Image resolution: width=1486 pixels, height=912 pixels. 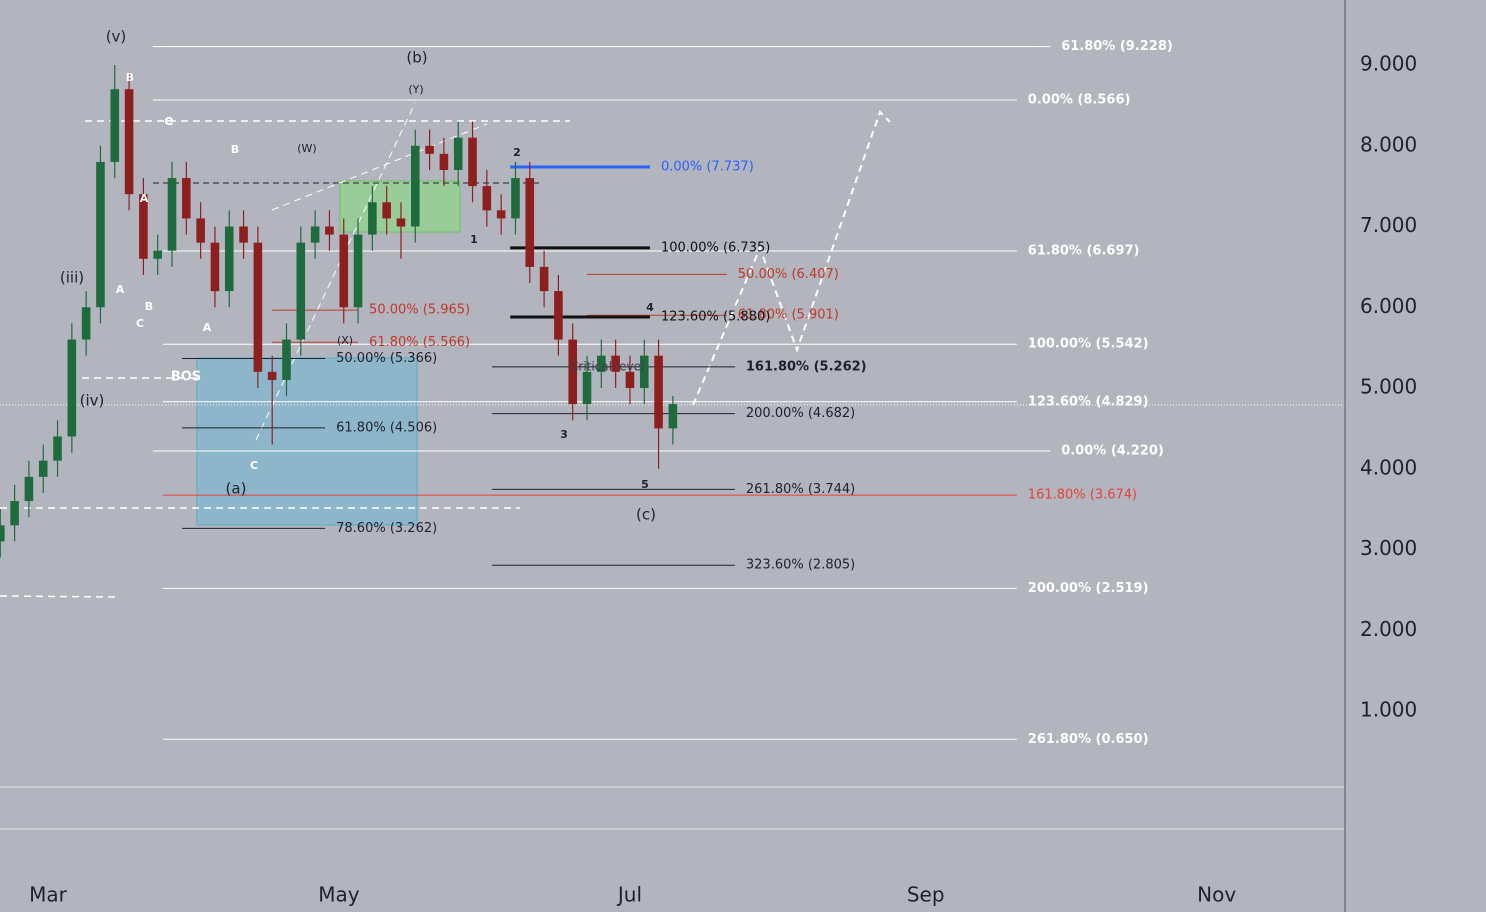 What do you see at coordinates (386, 427) in the screenshot?
I see `fib-label: 61.80% (4.506)` at bounding box center [386, 427].